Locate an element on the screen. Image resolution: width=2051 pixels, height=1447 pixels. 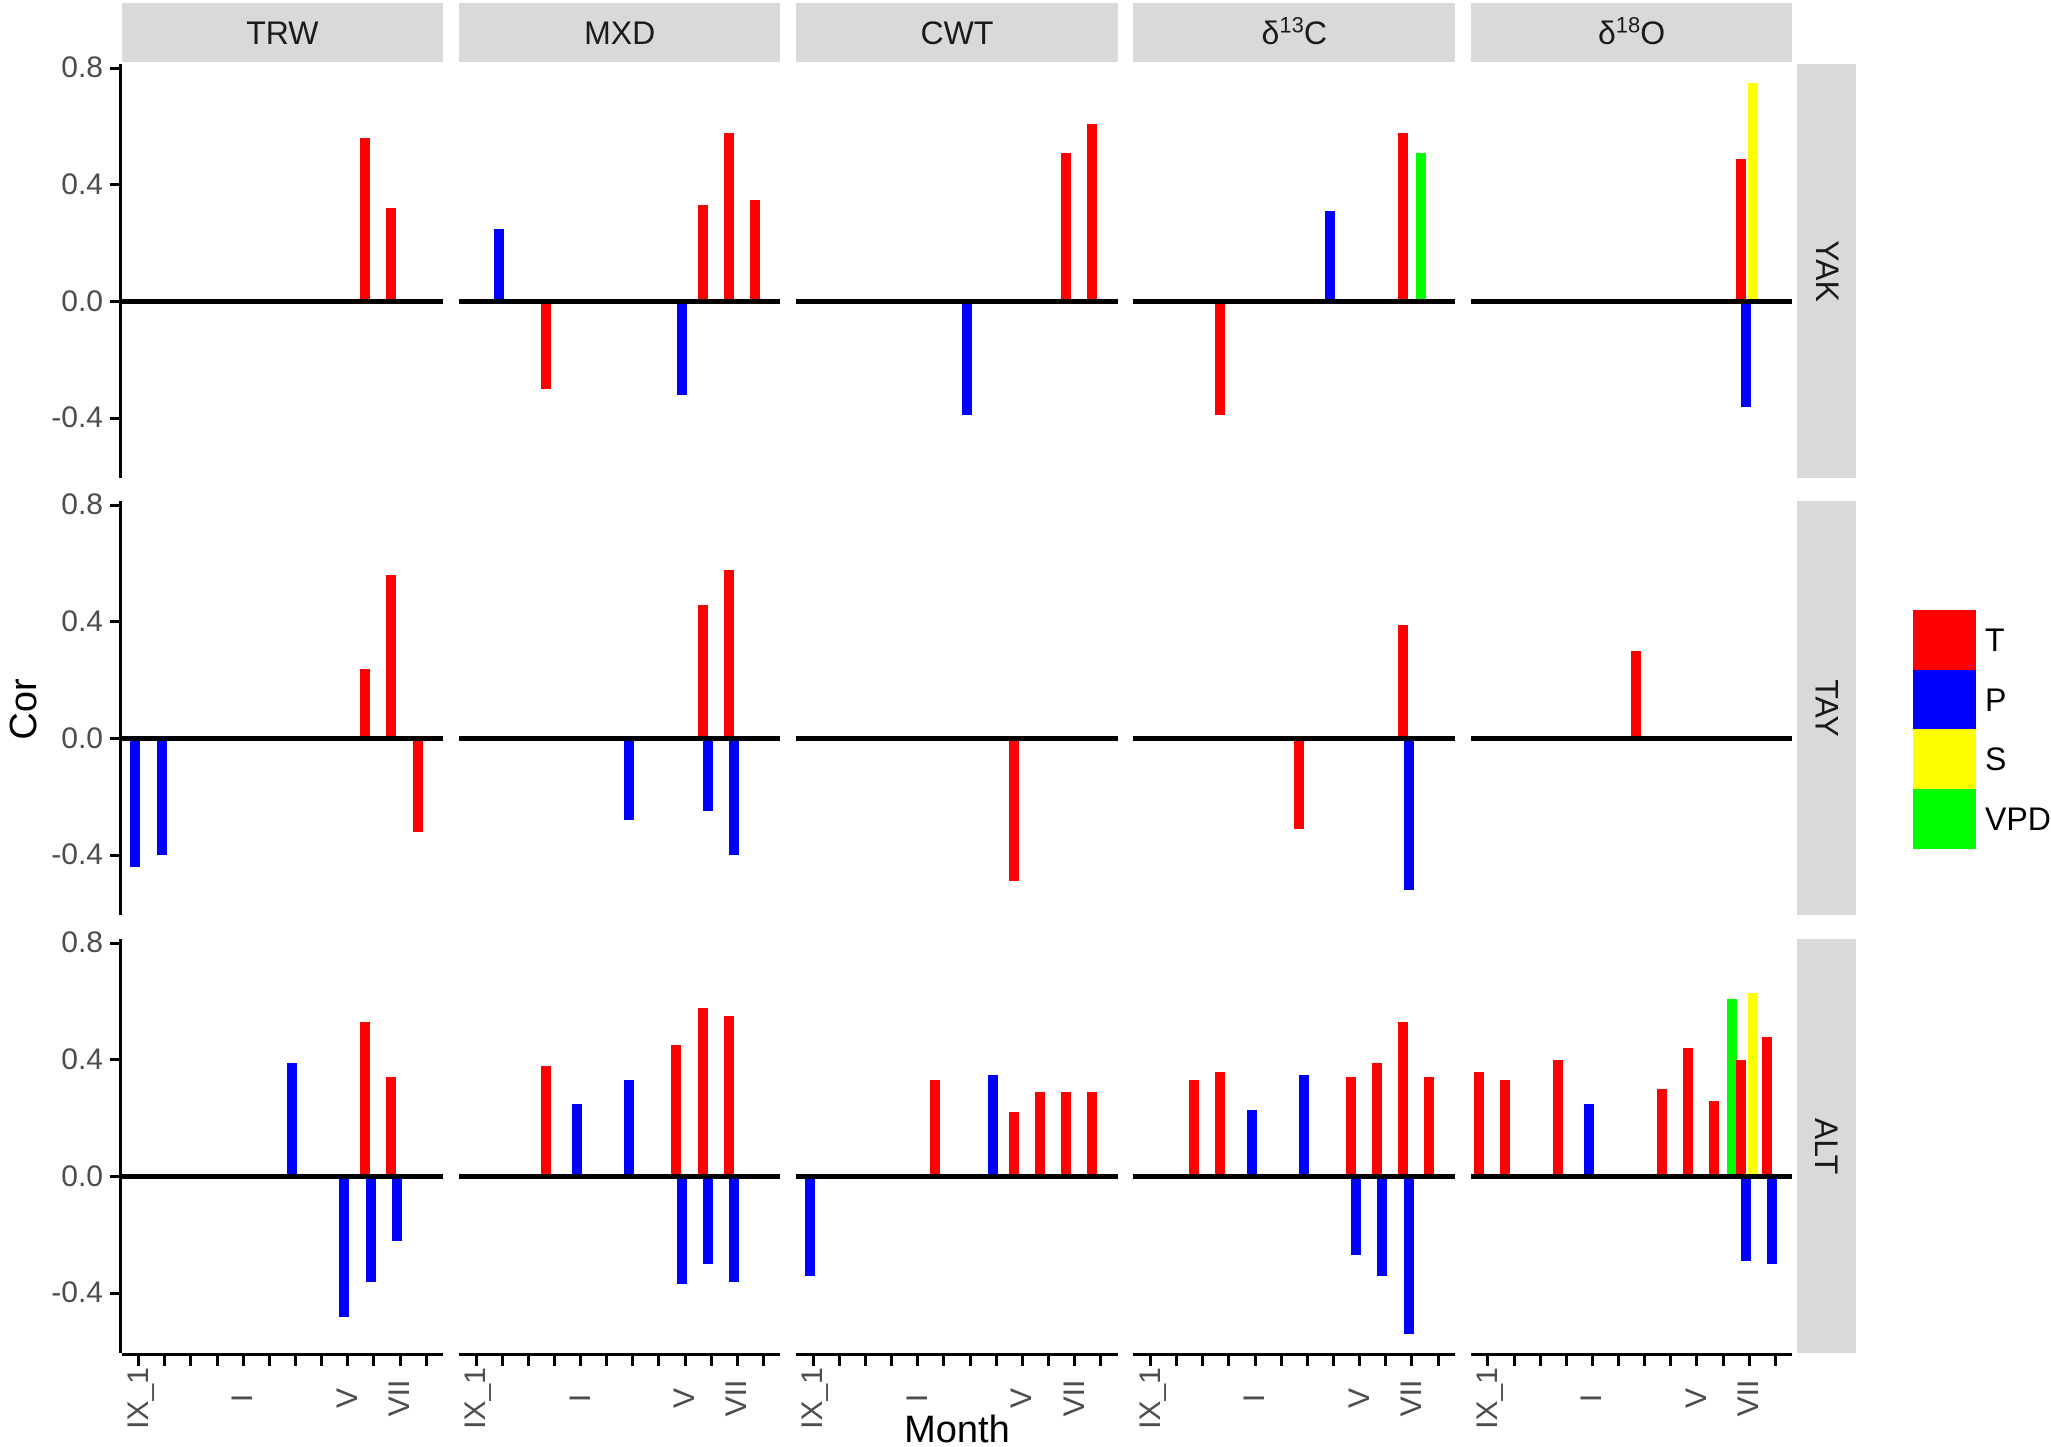
legend-label-P: P is located at coordinates (1996, 699).